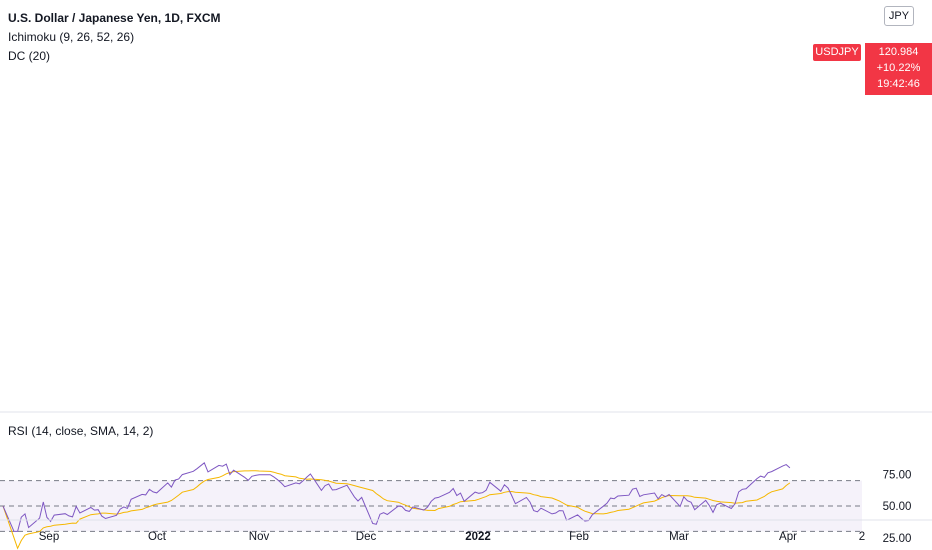 The height and width of the screenshot is (550, 932). I want to click on grid-lines, so click(466, 412).